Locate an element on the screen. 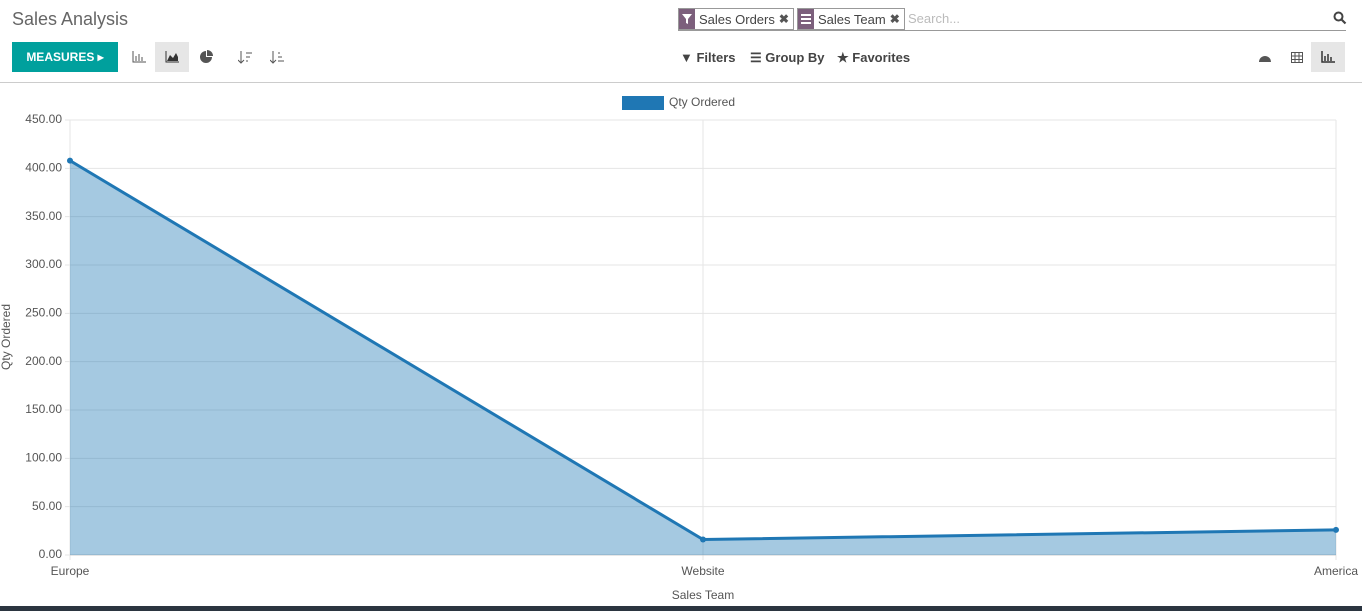 The image size is (1362, 611). y-axis-title: Qty Ordered is located at coordinates (6, 337).